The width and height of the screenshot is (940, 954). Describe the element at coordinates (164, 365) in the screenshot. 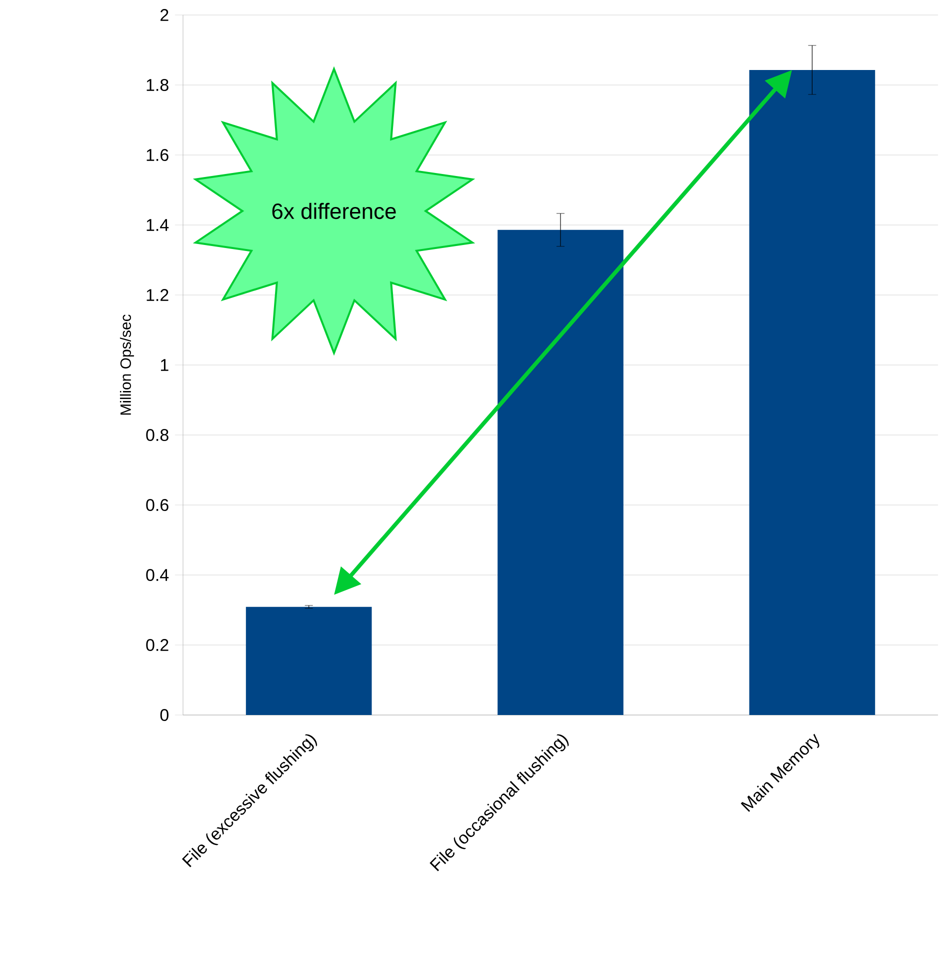

I see `y-tick-label: 1` at that location.